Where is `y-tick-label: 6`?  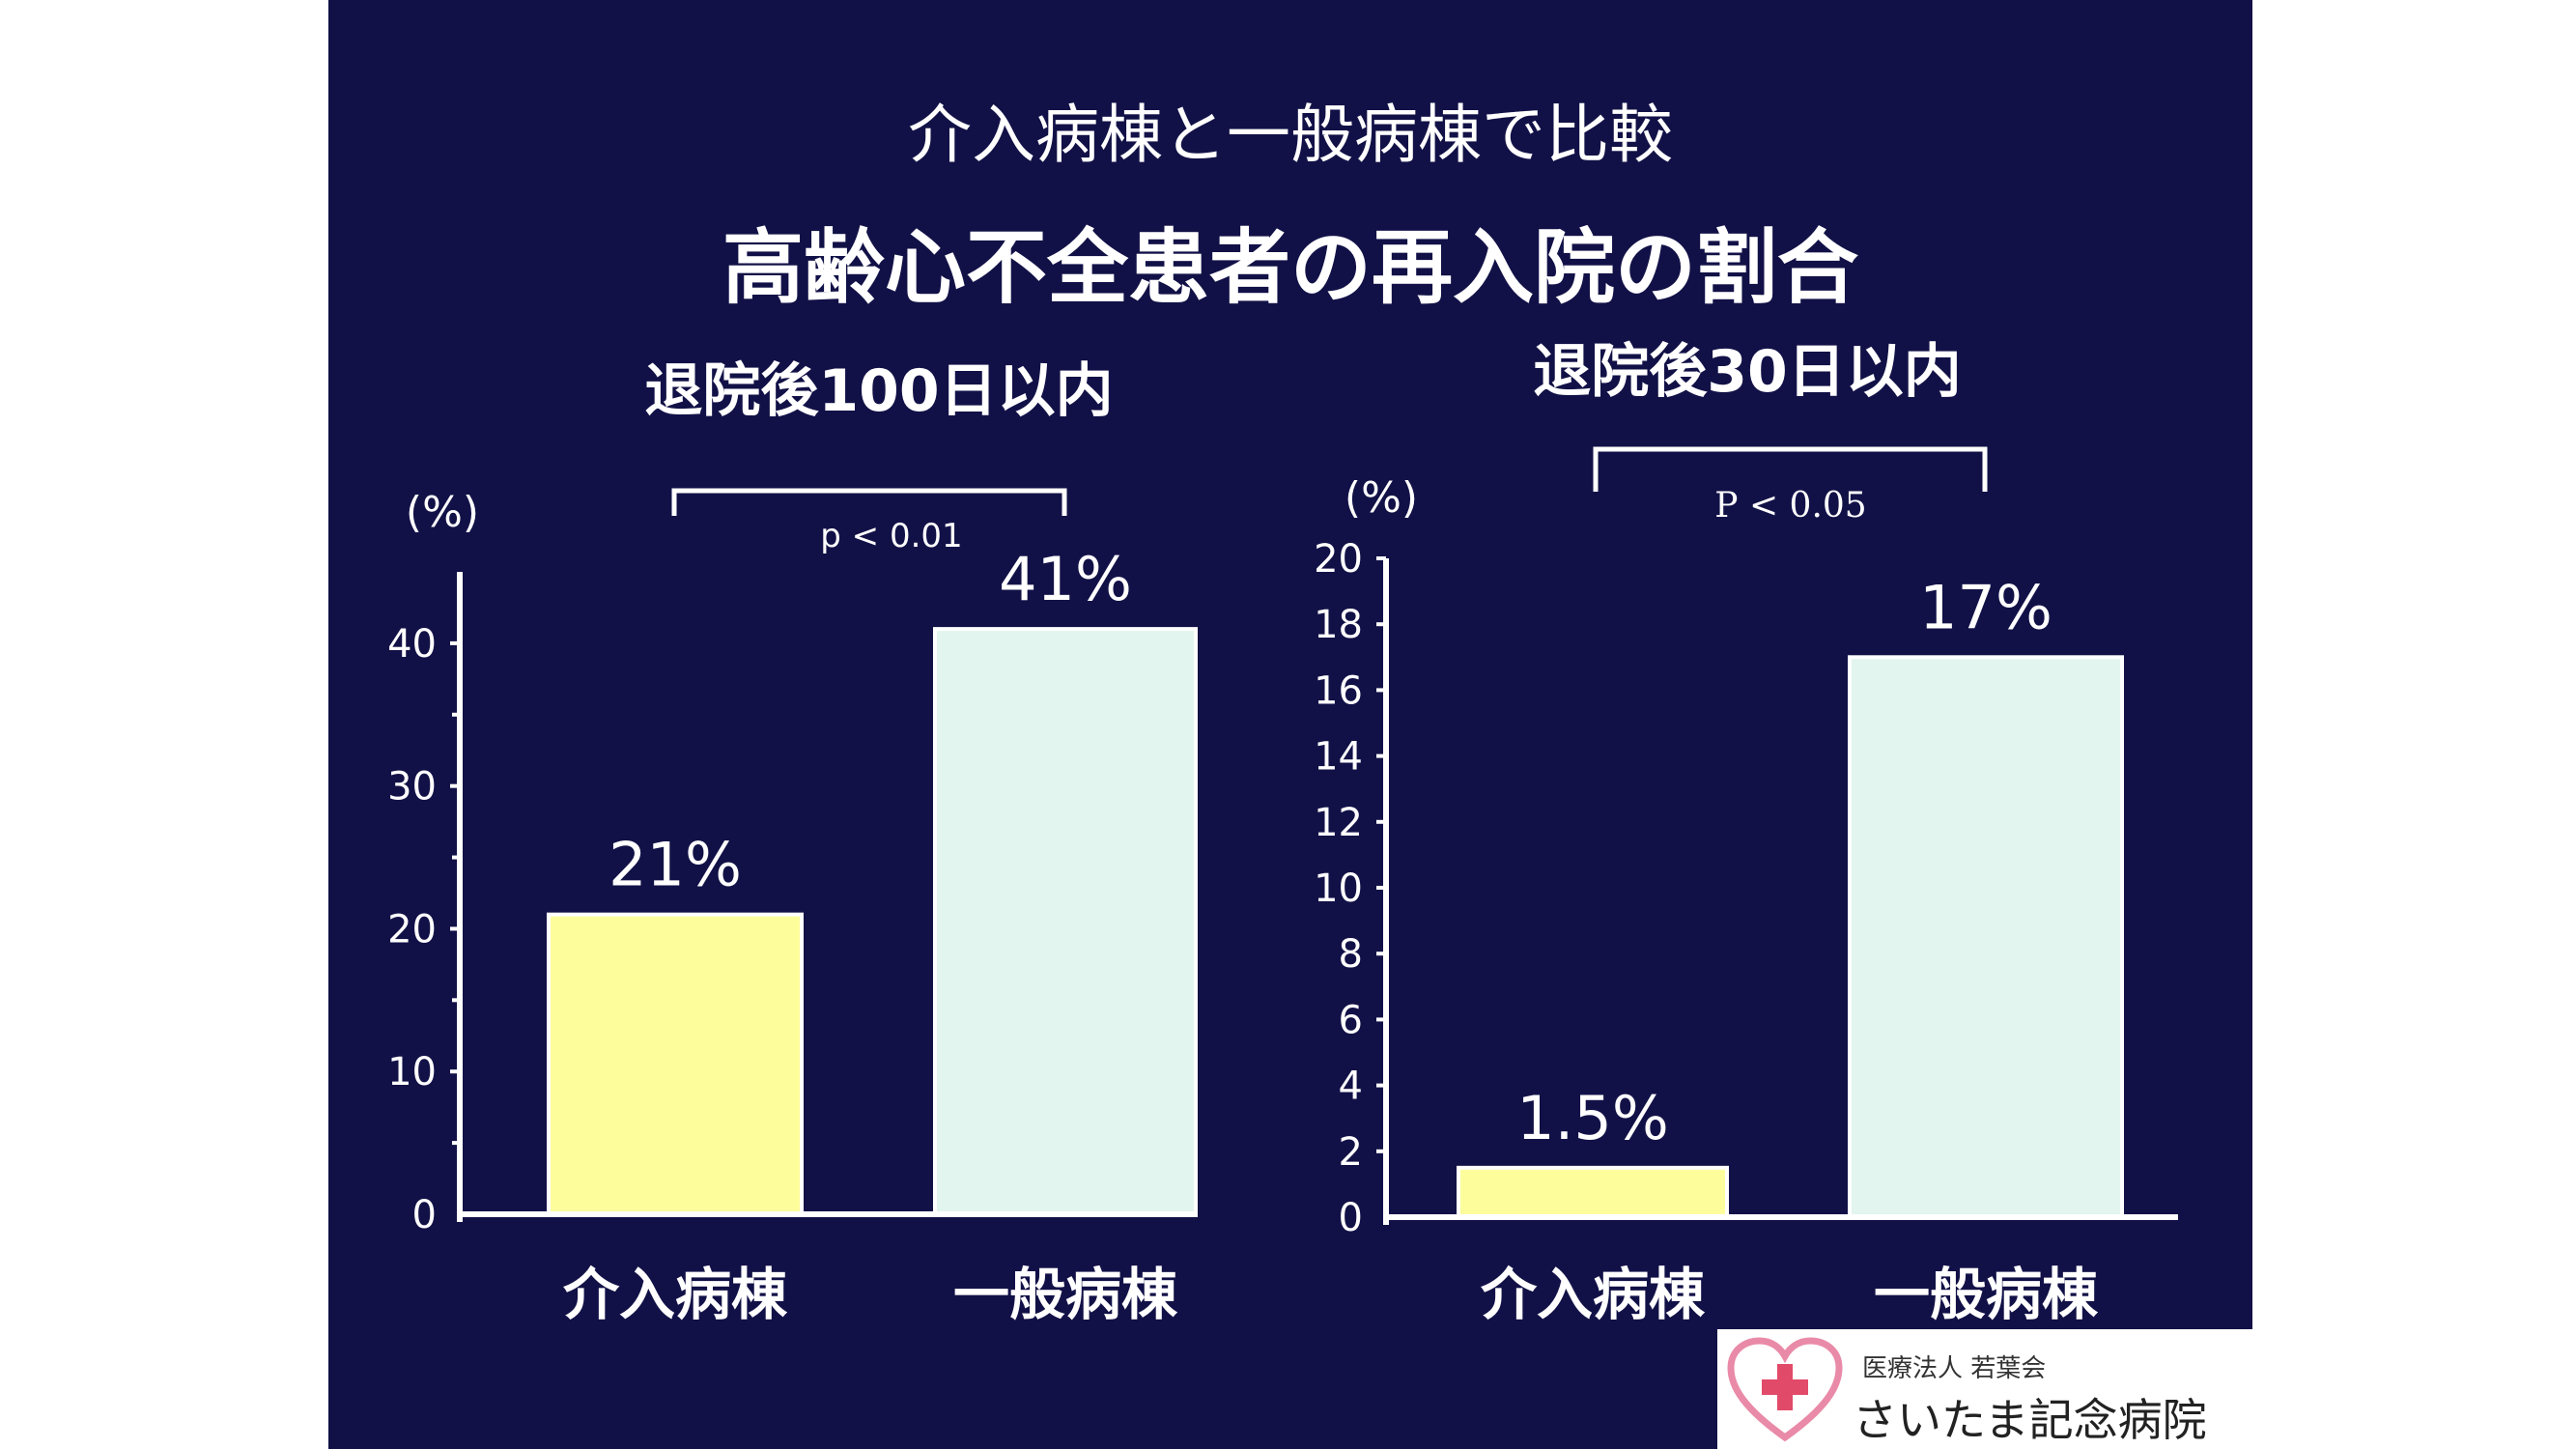
y-tick-label: 6 is located at coordinates (1351, 1020).